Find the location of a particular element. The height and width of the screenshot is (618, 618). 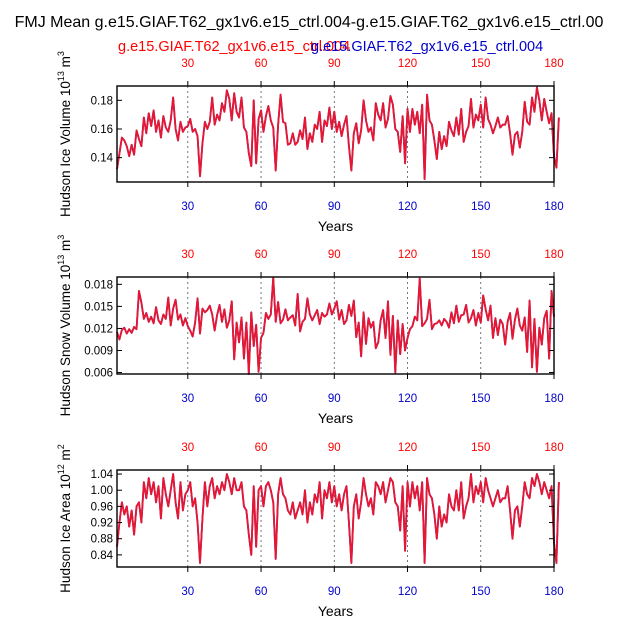

y-tick-label: 0.84 is located at coordinates (102, 556).